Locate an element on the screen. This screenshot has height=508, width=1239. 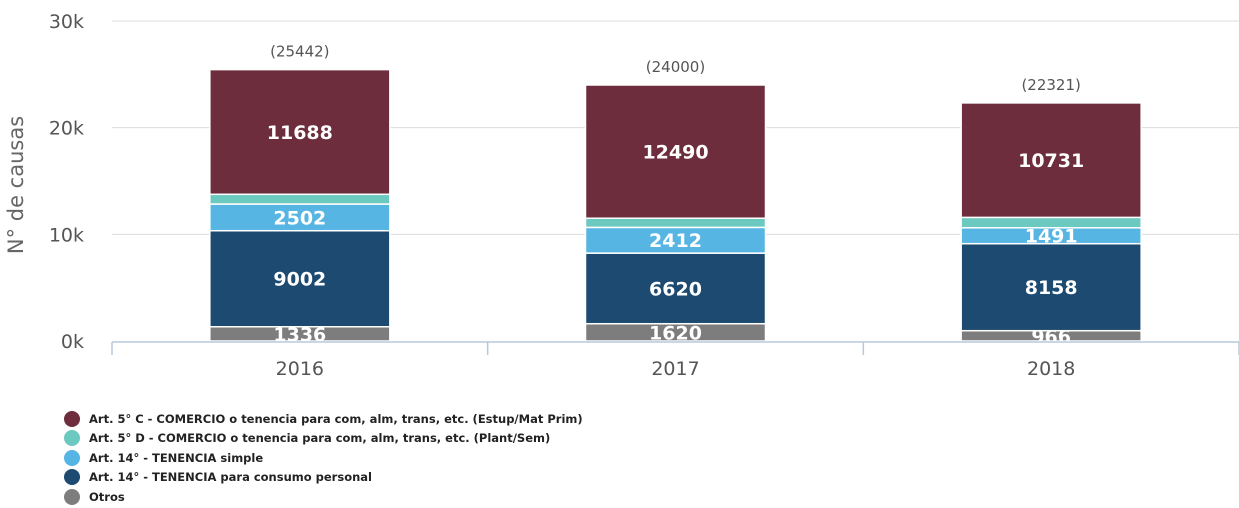
data-label: 10731 is located at coordinates (1051, 161).